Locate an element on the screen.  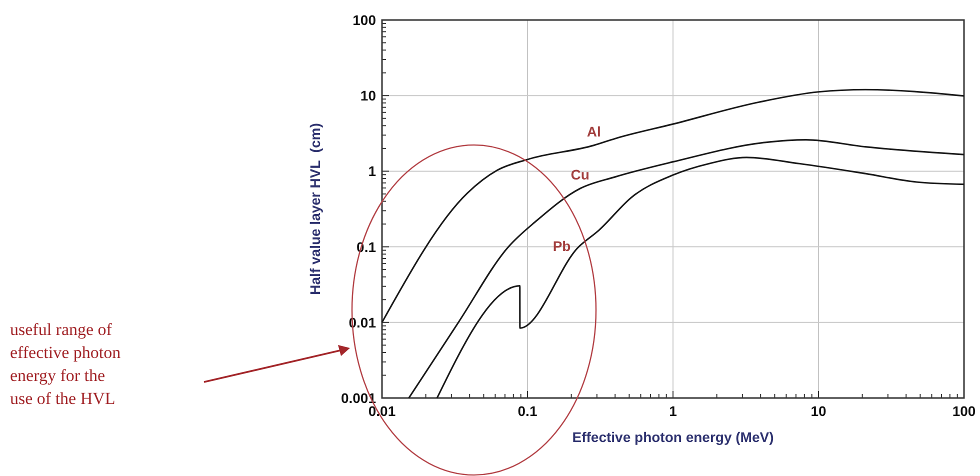
series-label: Al is located at coordinates (593, 131).